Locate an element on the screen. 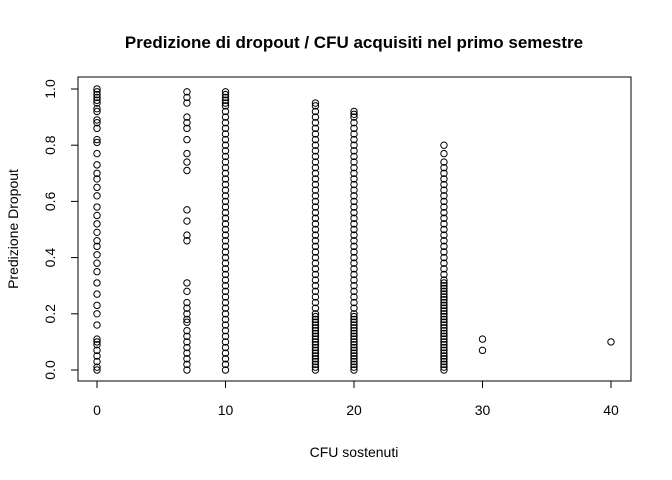 The width and height of the screenshot is (672, 480). x-tick-label: 10 is located at coordinates (226, 410).